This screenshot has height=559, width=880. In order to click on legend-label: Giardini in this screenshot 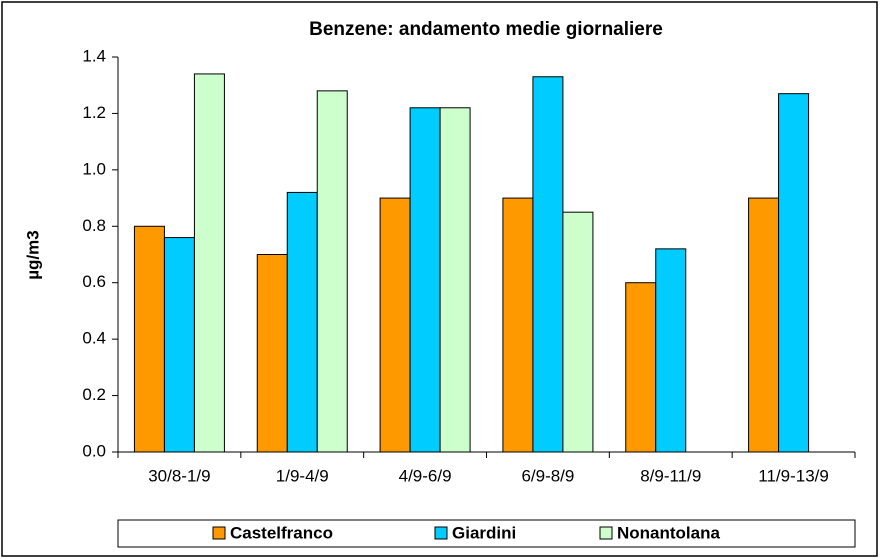, I will do `click(484, 532)`.